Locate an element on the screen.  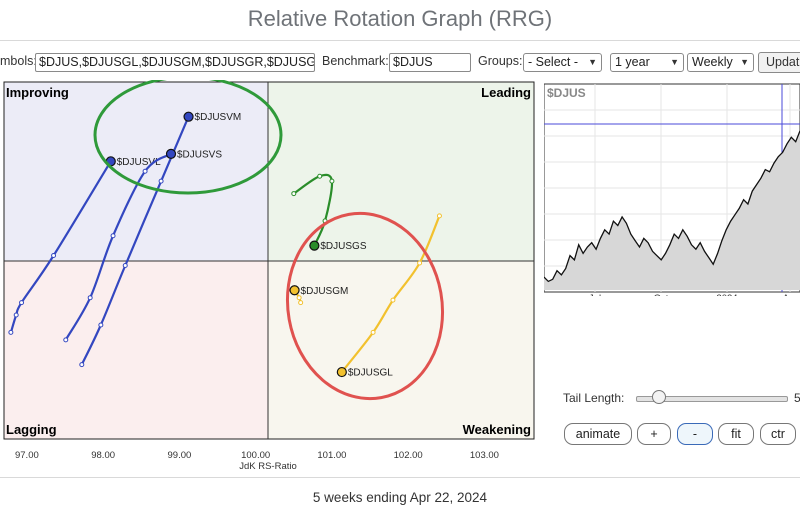
green-ellipse-annotation is located at coordinates (188, 137).